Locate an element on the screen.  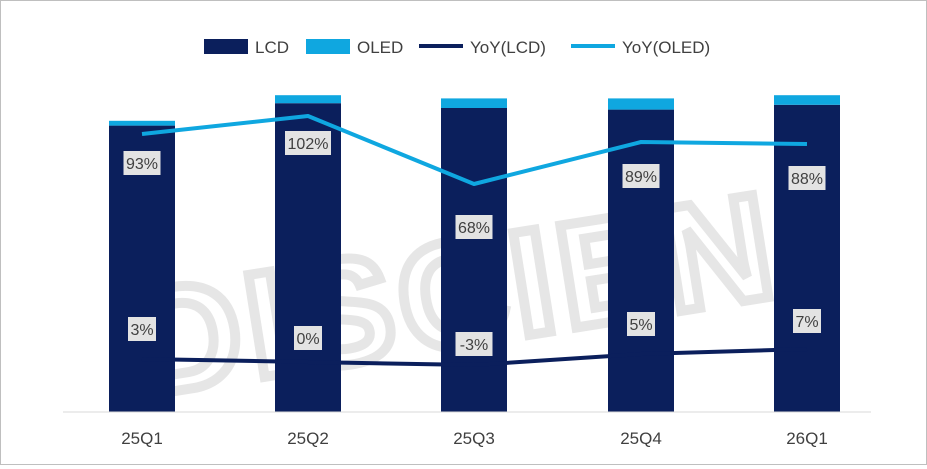
label-yoy-lcd: 3% is located at coordinates (141, 330).